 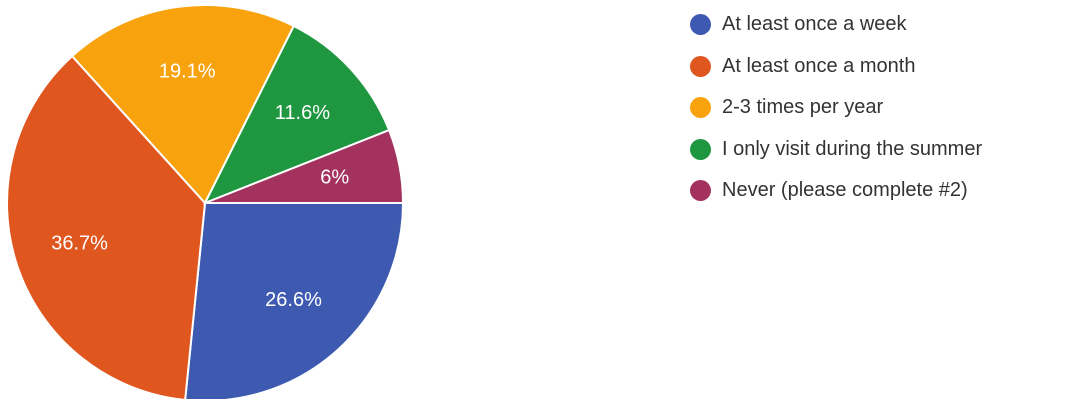 What do you see at coordinates (845, 190) in the screenshot?
I see `legend-label-4: Never (please complete #2)` at bounding box center [845, 190].